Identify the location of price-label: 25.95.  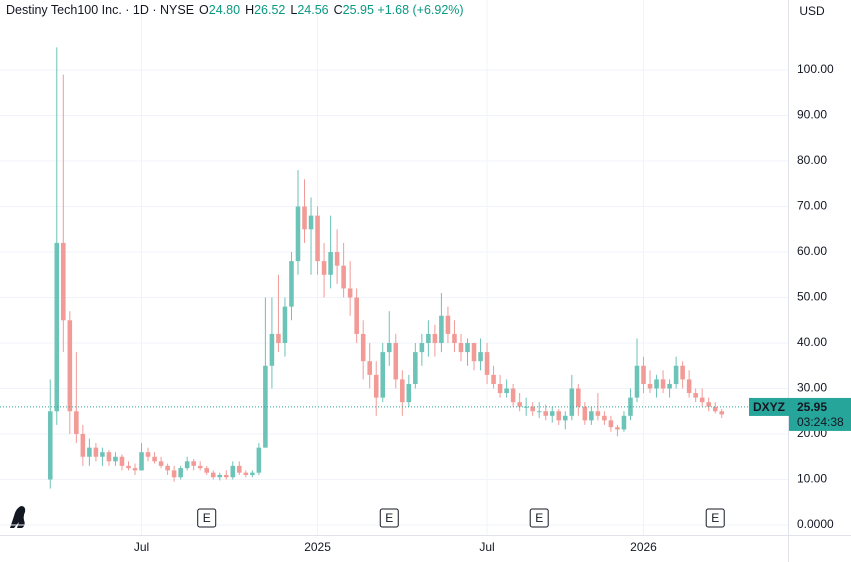
(812, 407).